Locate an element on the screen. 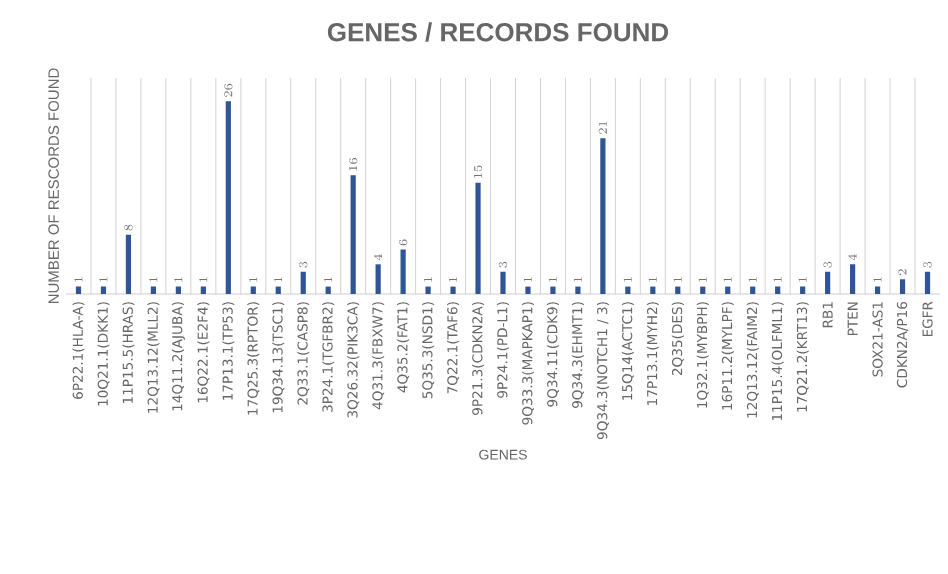 This screenshot has width=948, height=574. chart-title: GENES / RECORDS FOUND is located at coordinates (498, 32).